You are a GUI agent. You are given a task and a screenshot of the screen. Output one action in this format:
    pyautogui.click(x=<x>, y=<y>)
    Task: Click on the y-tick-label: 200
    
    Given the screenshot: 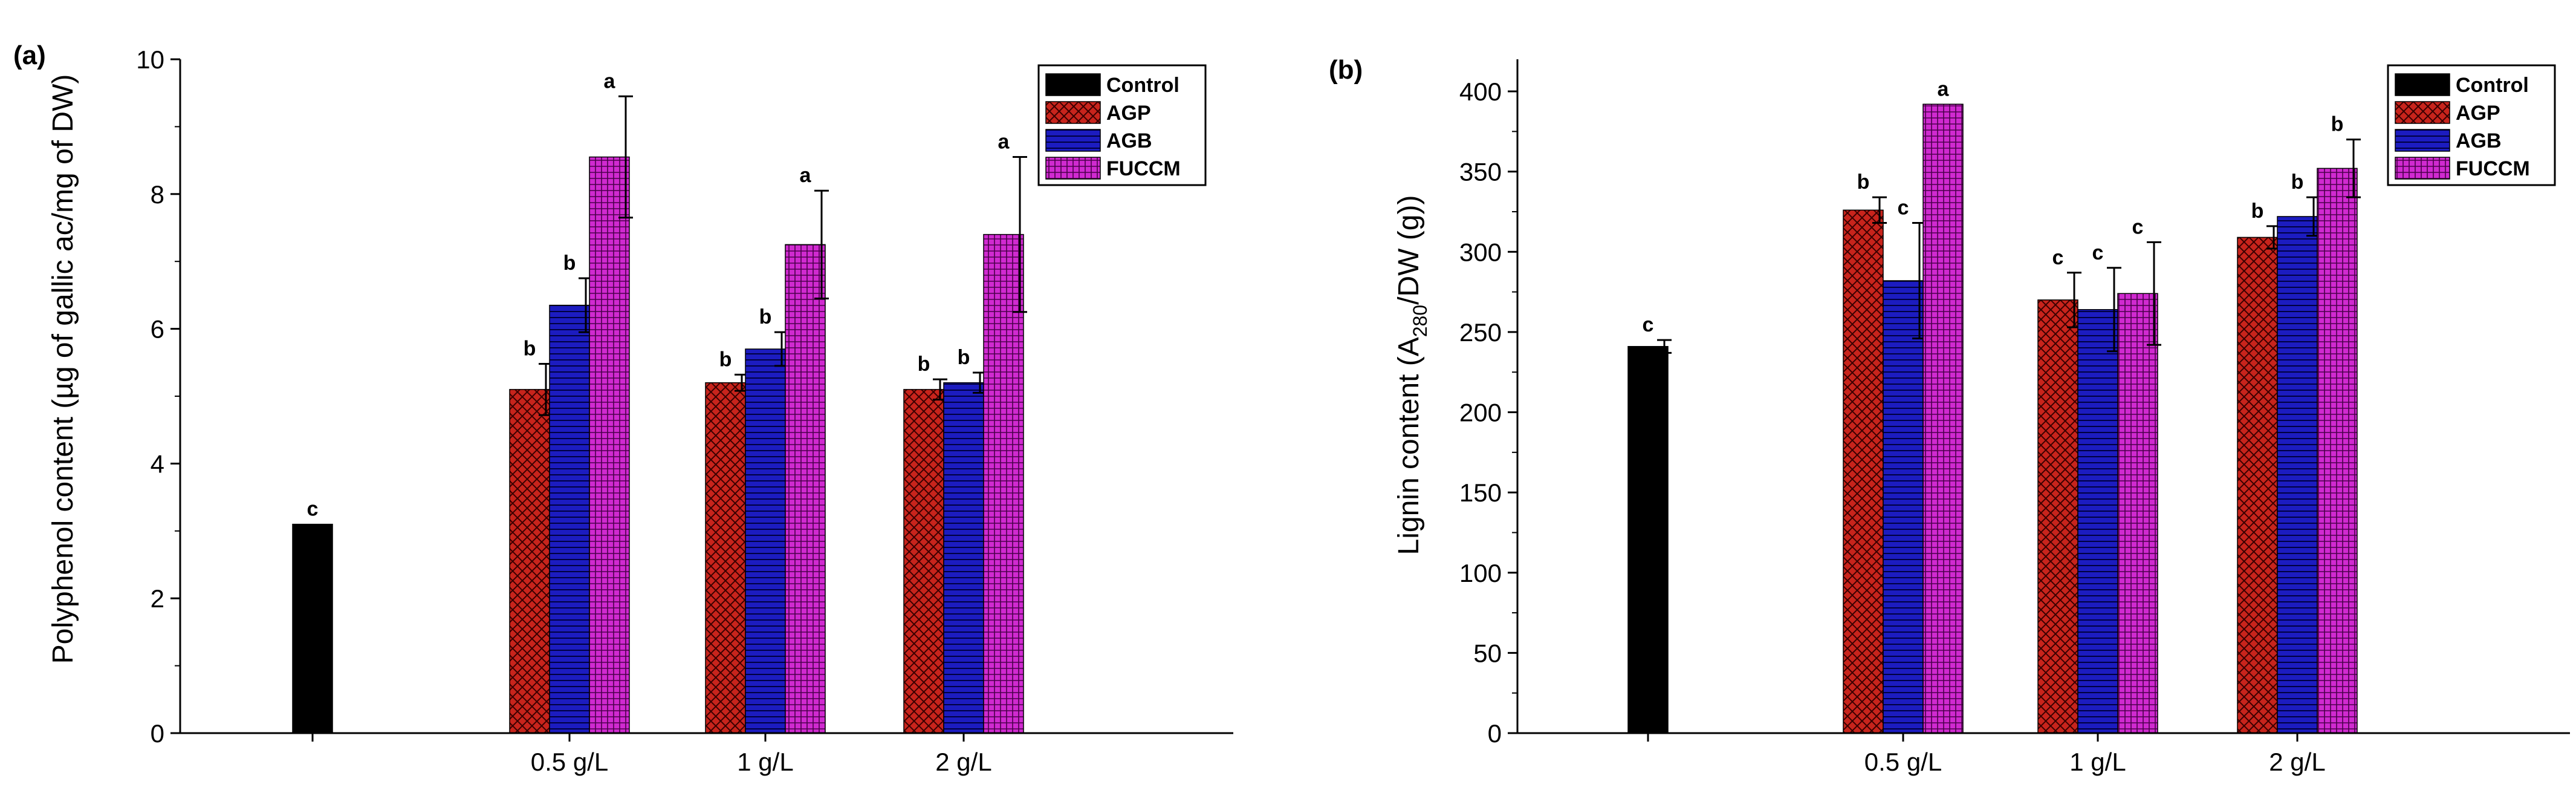 What is the action you would take?
    pyautogui.click(x=1481, y=413)
    